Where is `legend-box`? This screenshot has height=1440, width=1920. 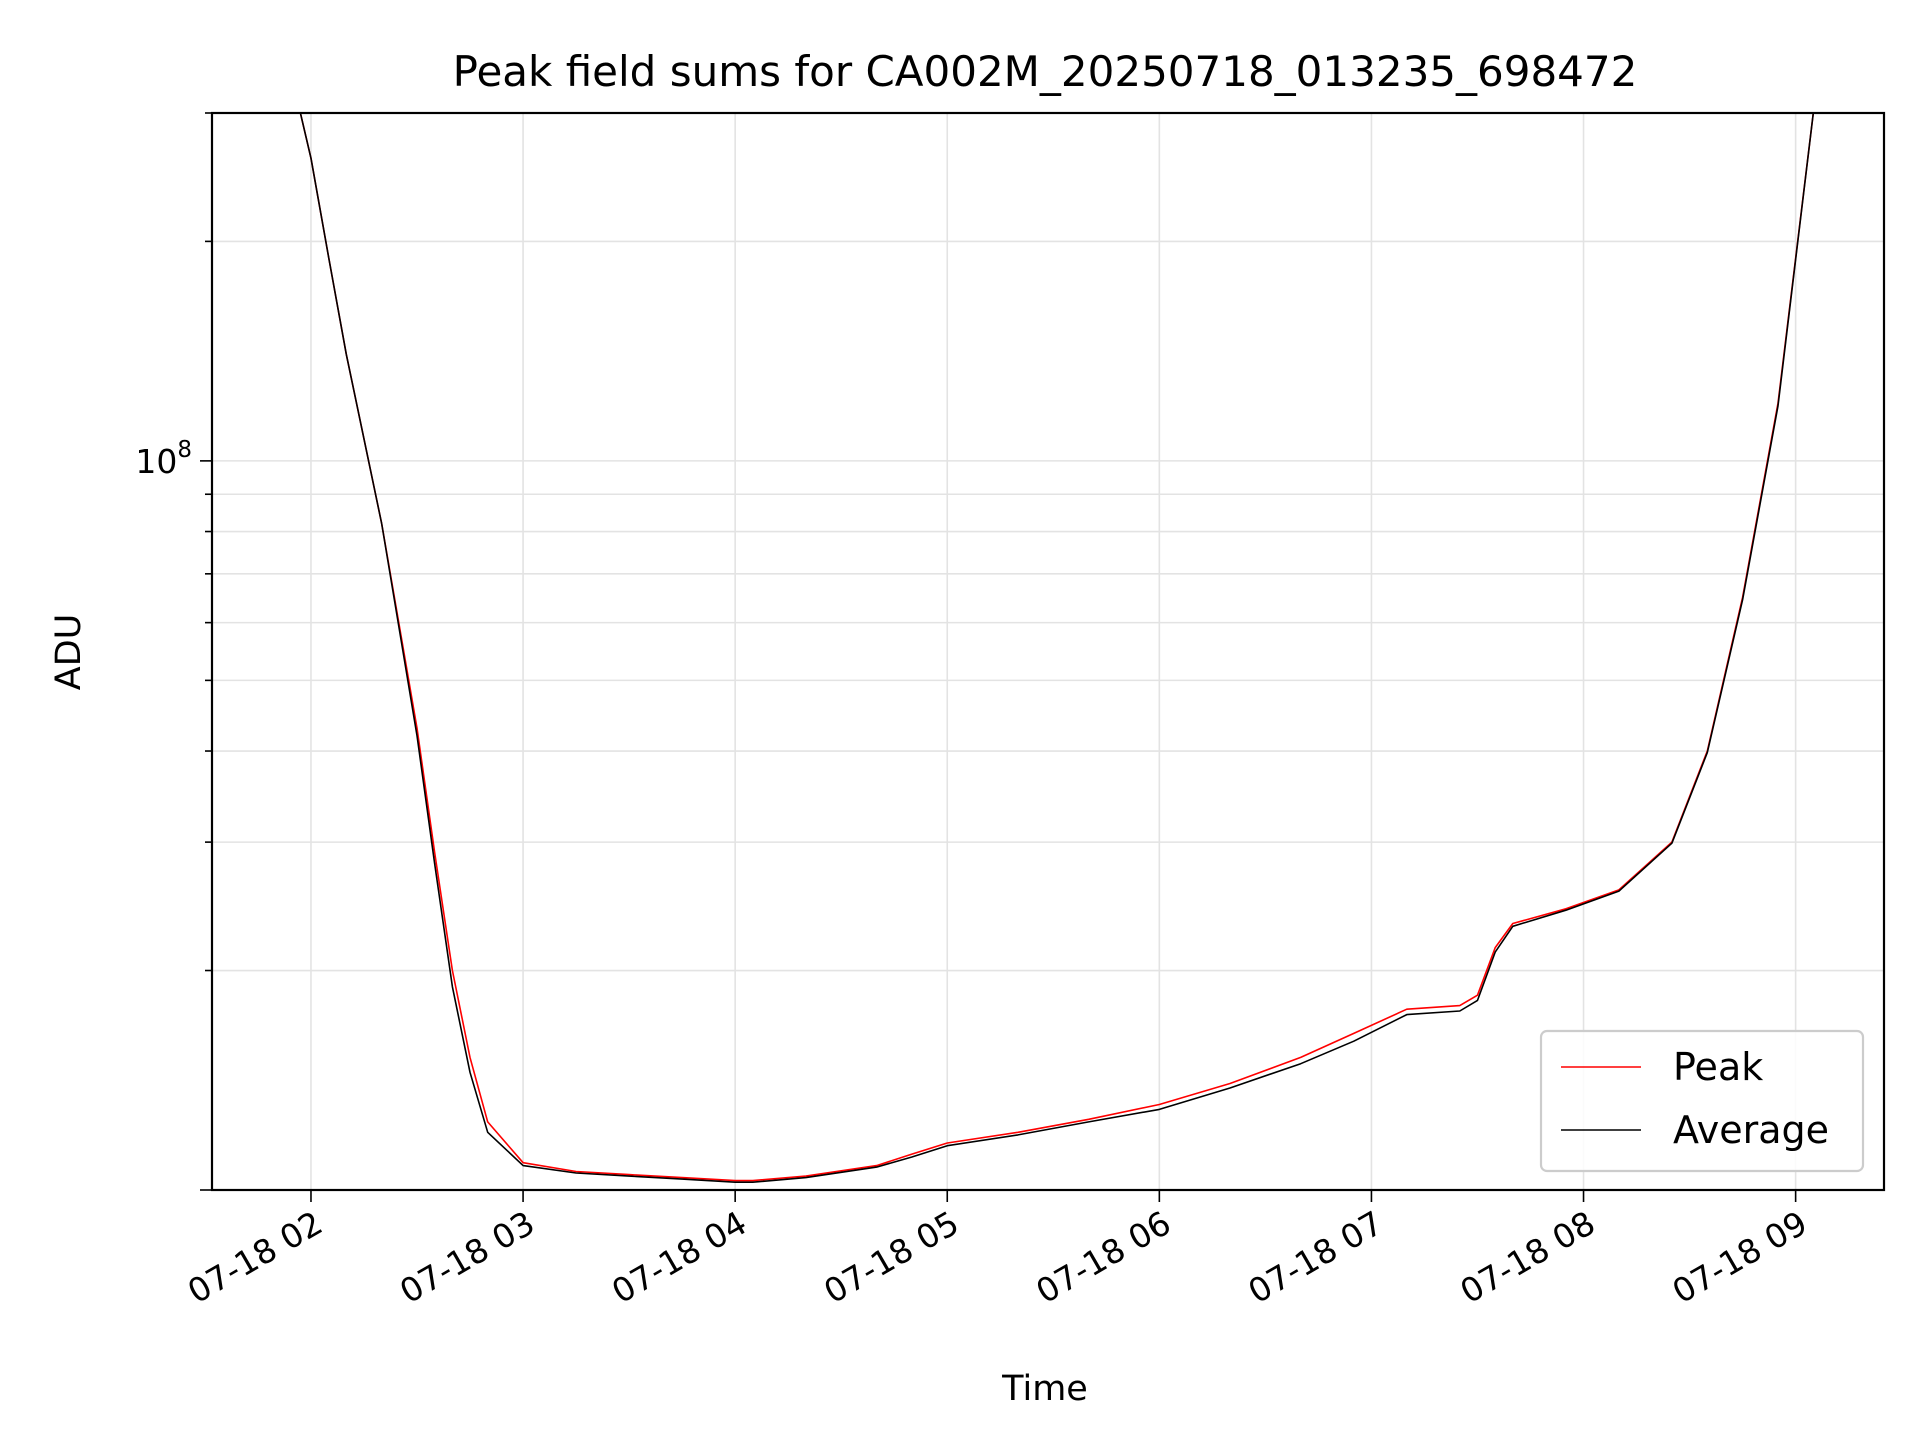
legend-box is located at coordinates (1702, 1101).